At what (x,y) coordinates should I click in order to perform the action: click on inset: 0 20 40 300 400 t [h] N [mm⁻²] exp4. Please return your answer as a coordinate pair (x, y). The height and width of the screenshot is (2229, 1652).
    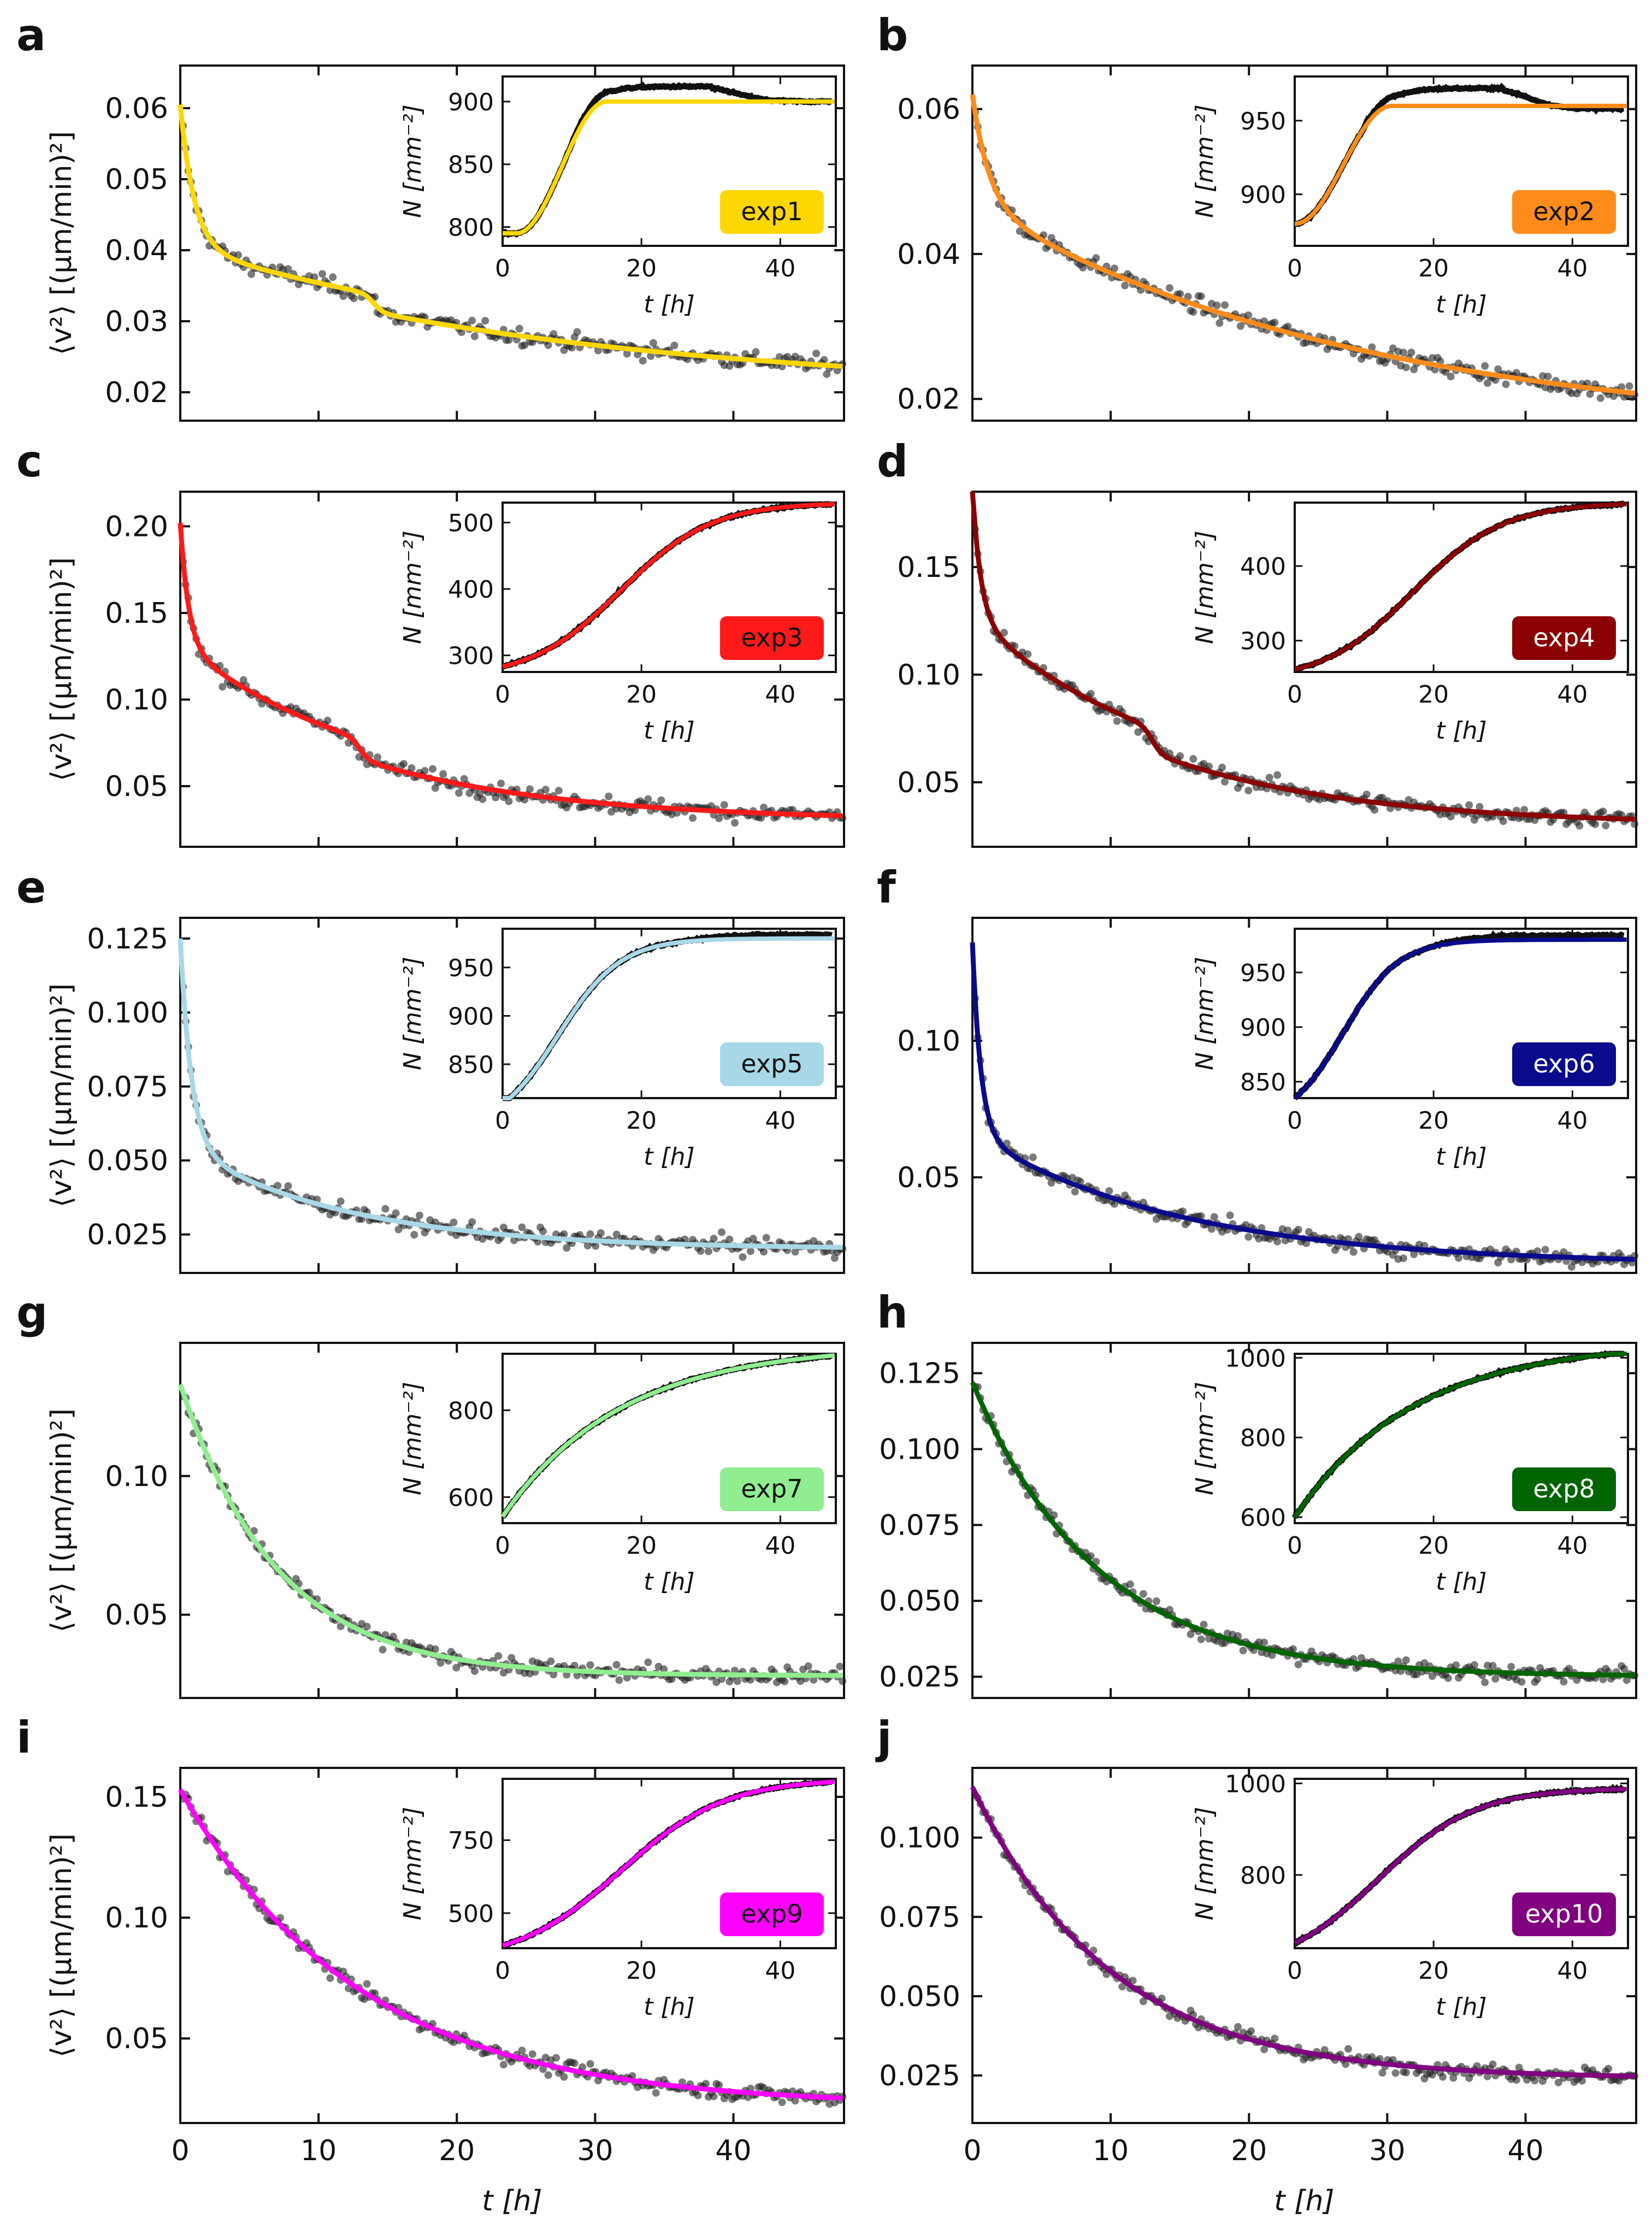
    Looking at the image, I should click on (1410, 622).